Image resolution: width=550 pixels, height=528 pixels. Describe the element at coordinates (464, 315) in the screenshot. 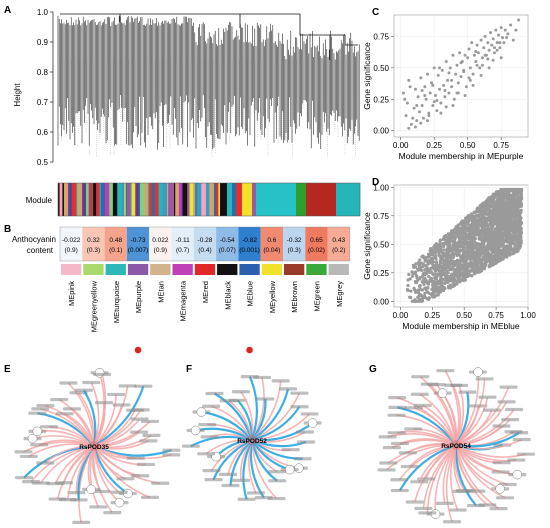

I see `x-tick-label: 0.50` at that location.